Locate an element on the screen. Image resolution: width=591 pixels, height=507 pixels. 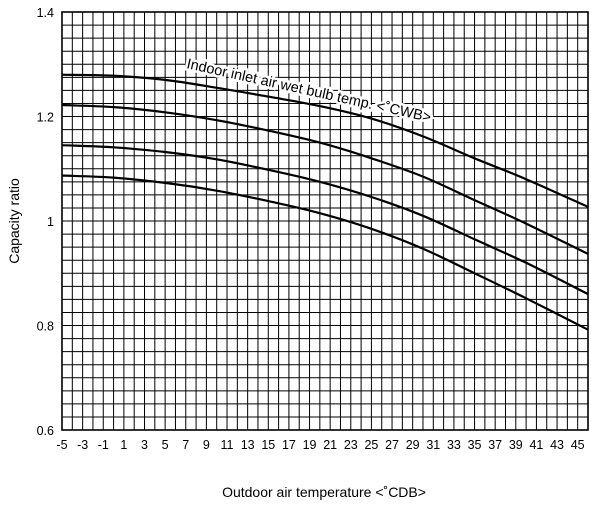
x-tick-label: 23 is located at coordinates (351, 445).